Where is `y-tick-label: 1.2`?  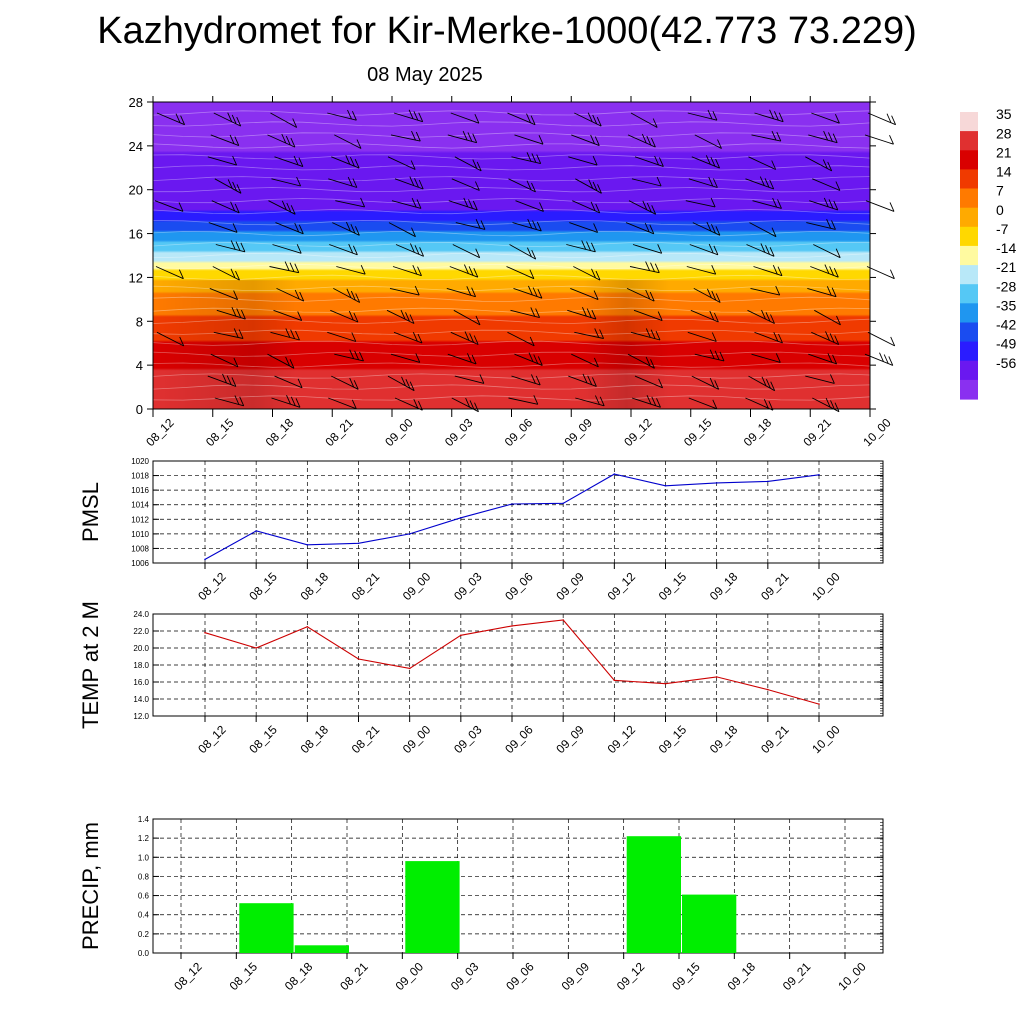 y-tick-label: 1.2 is located at coordinates (144, 838).